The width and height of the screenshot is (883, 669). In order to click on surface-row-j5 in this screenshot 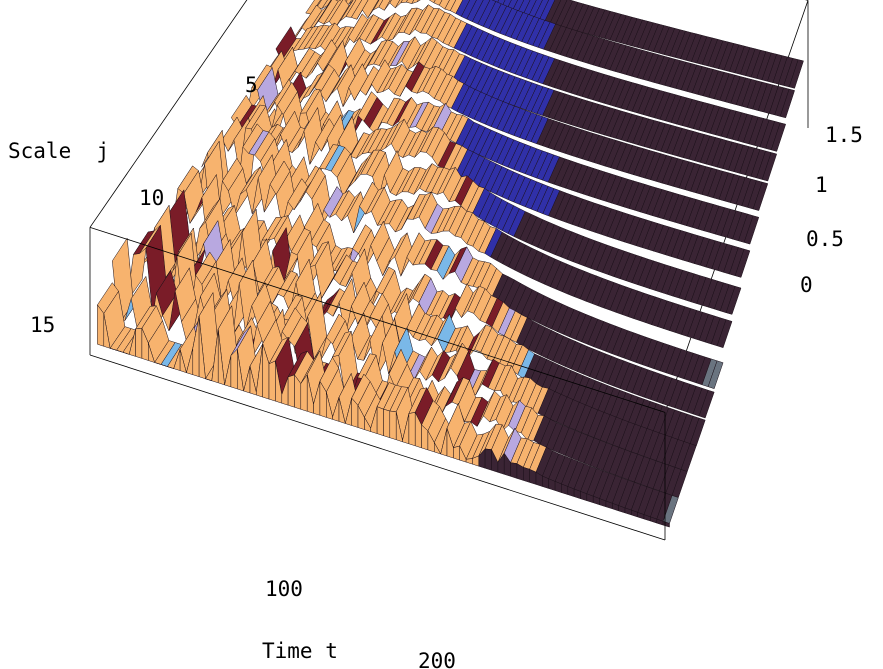, I will do `click(542, 59)`.